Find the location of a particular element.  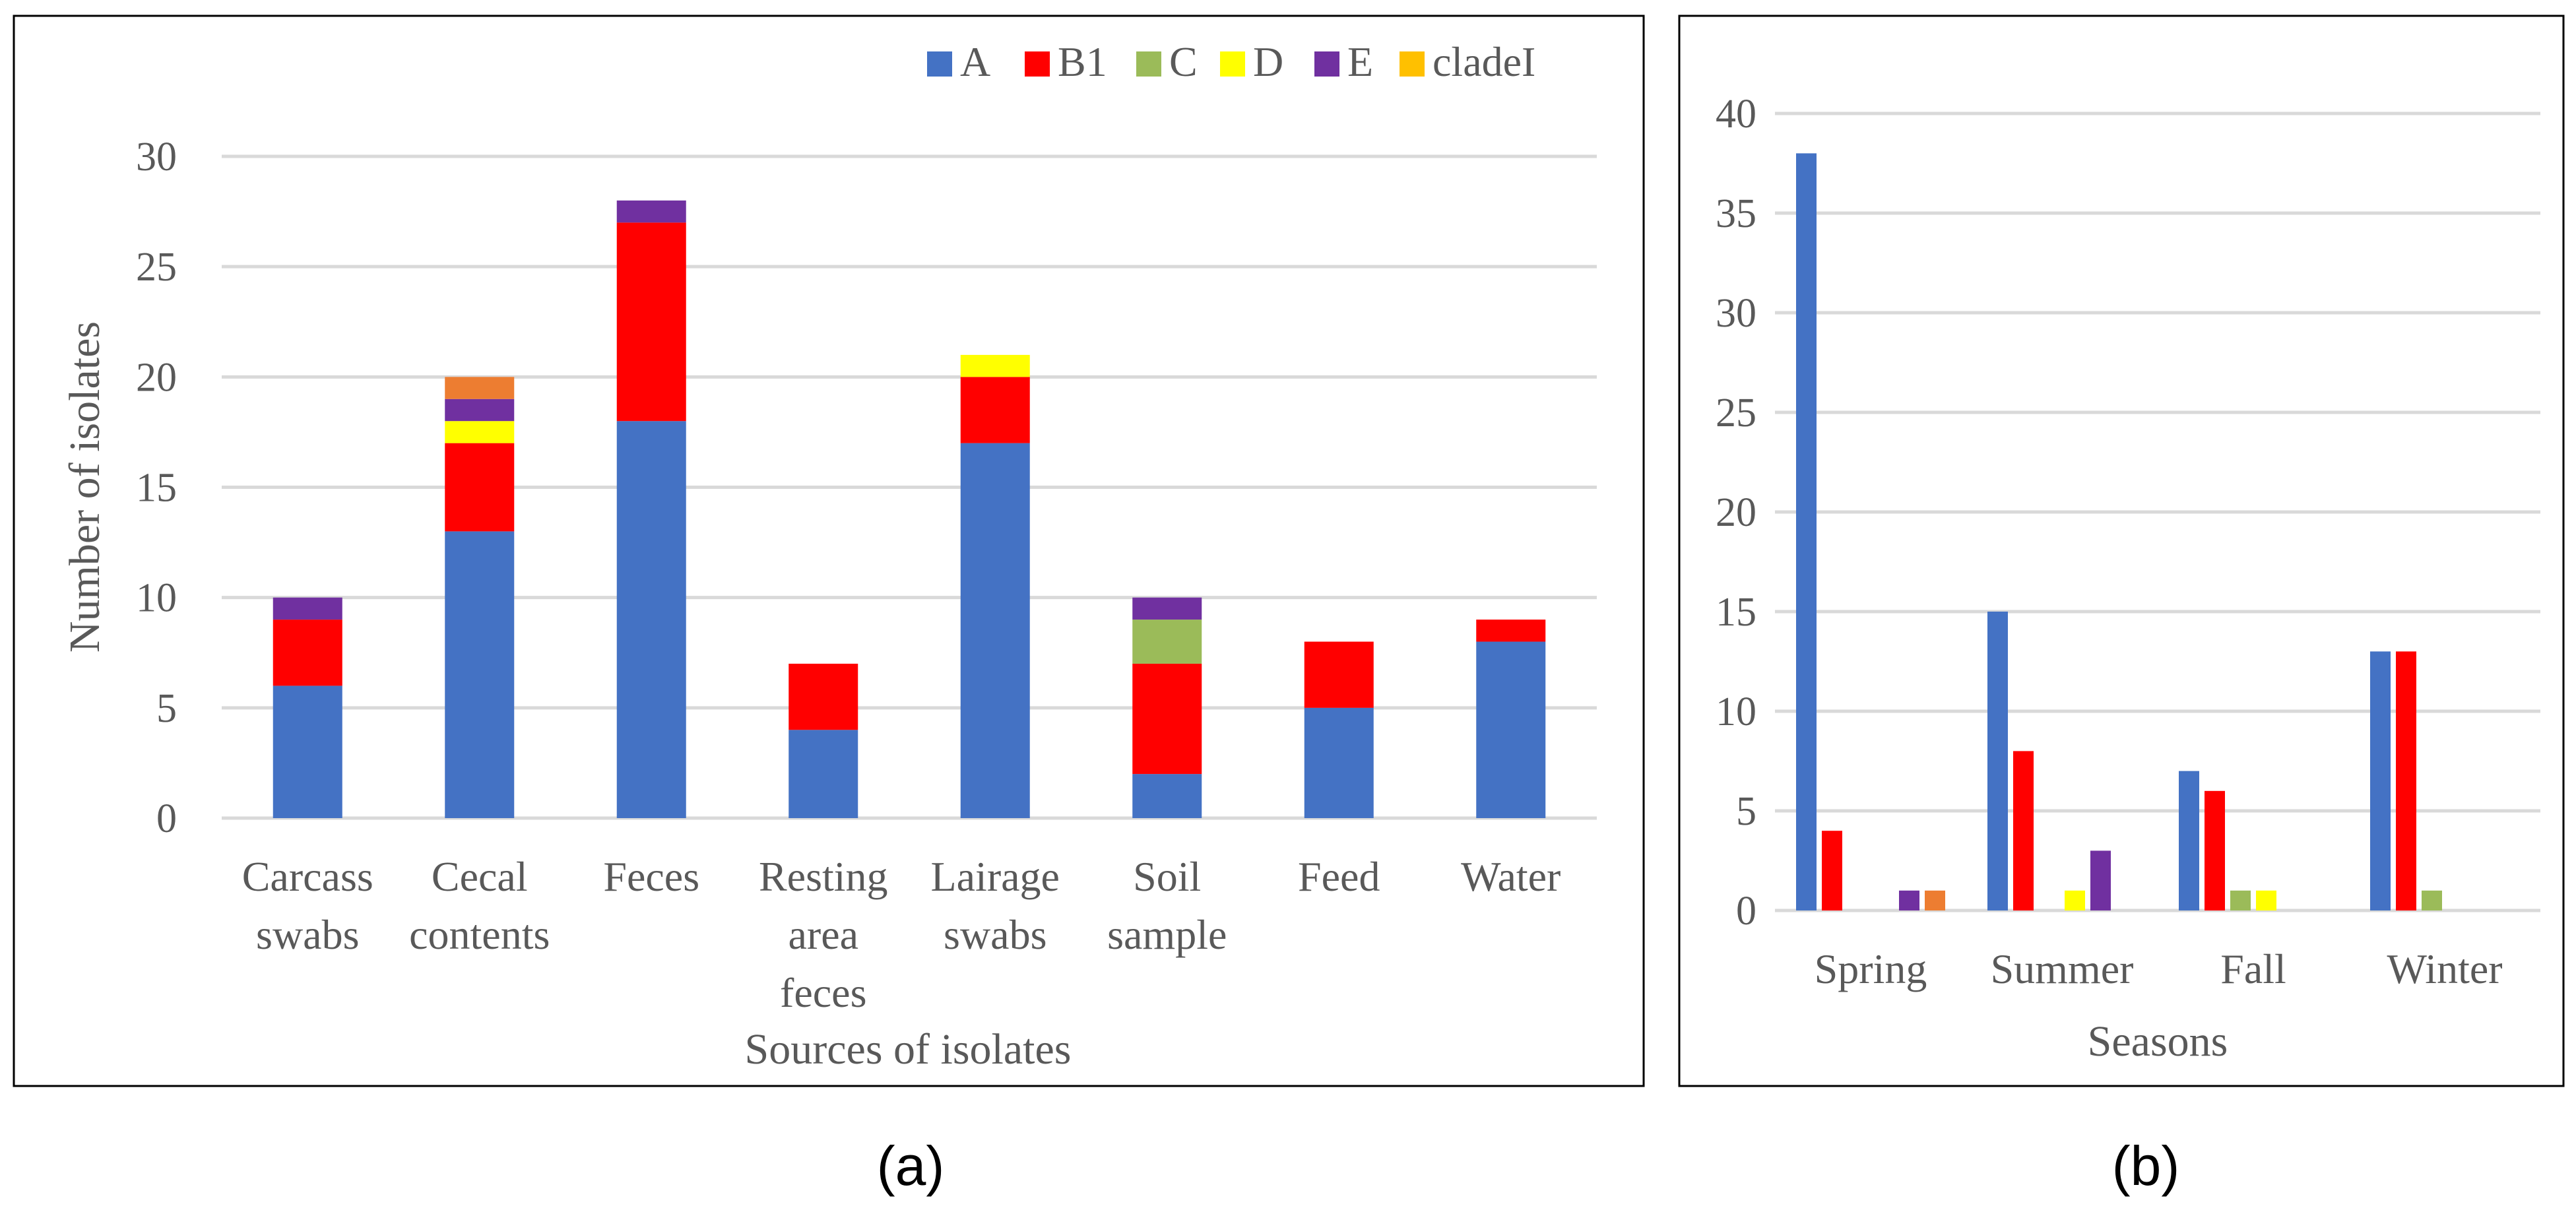

legend-label: B1 is located at coordinates (1082, 61).